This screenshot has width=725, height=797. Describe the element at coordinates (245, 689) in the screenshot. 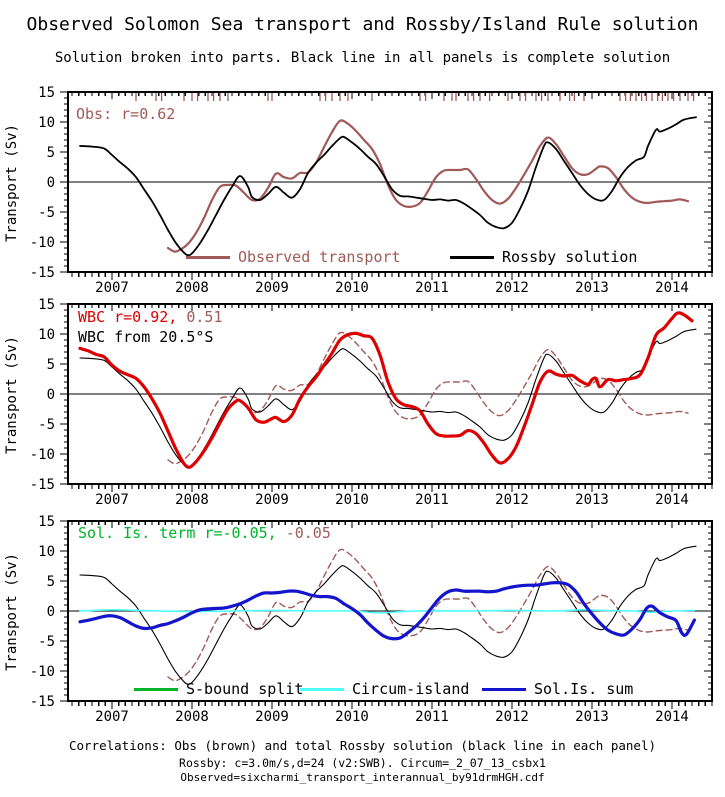

I see `legend-label-s-bound-split: S-bound split` at that location.